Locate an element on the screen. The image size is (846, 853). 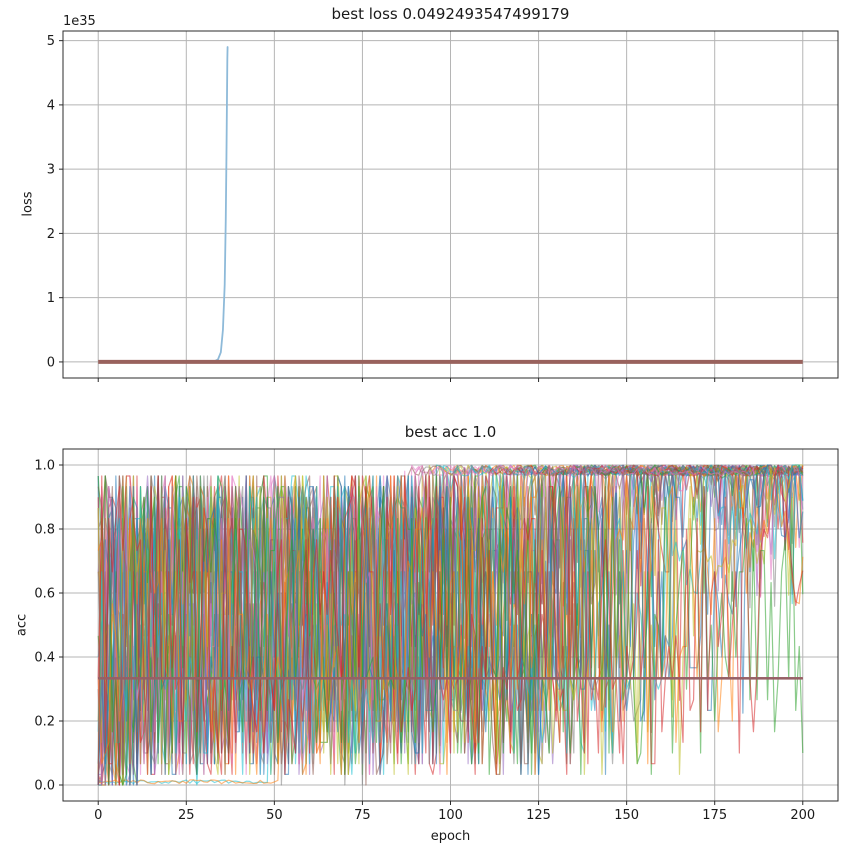
acc-axes-x-tick-label: 150 is located at coordinates (626, 815).